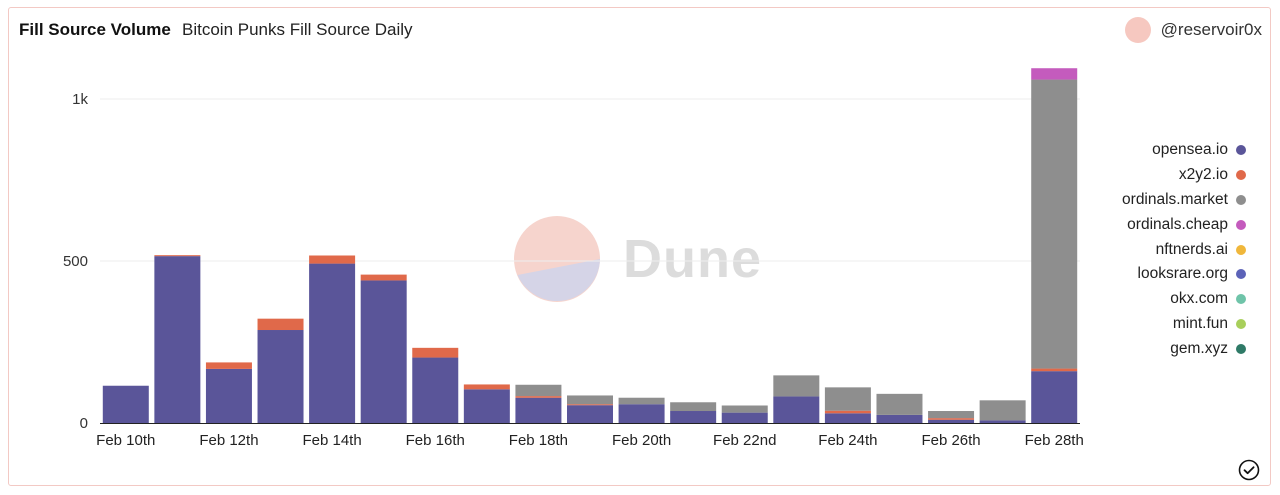  What do you see at coordinates (1137, 30) in the screenshot?
I see `avatar-icon` at bounding box center [1137, 30].